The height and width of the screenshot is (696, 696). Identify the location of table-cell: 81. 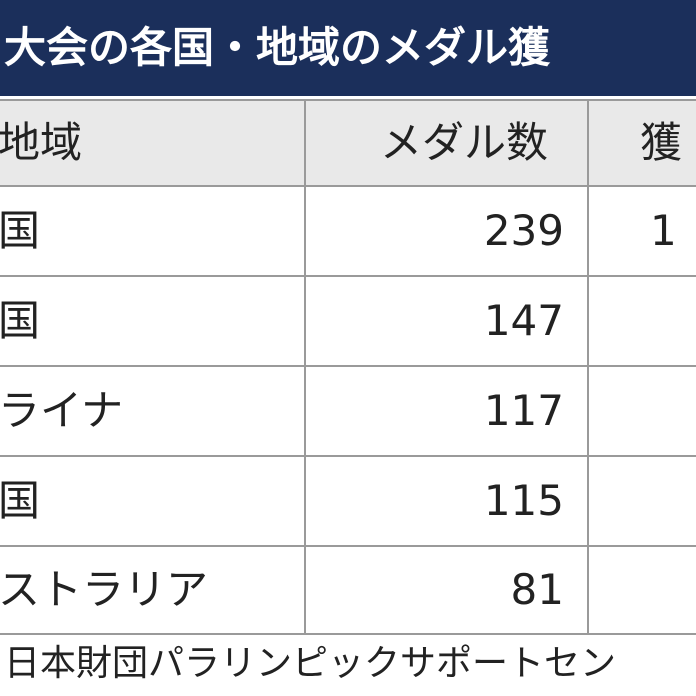
(537, 589).